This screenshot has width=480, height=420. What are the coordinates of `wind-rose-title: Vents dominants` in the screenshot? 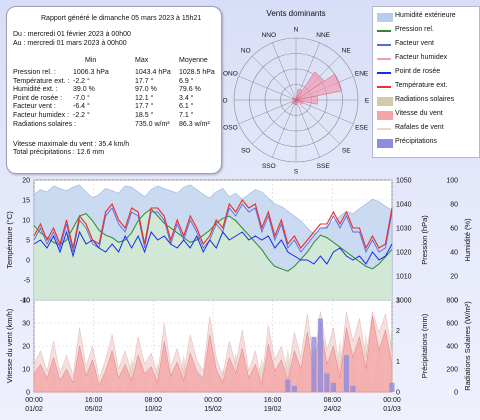 It's located at (295, 13).